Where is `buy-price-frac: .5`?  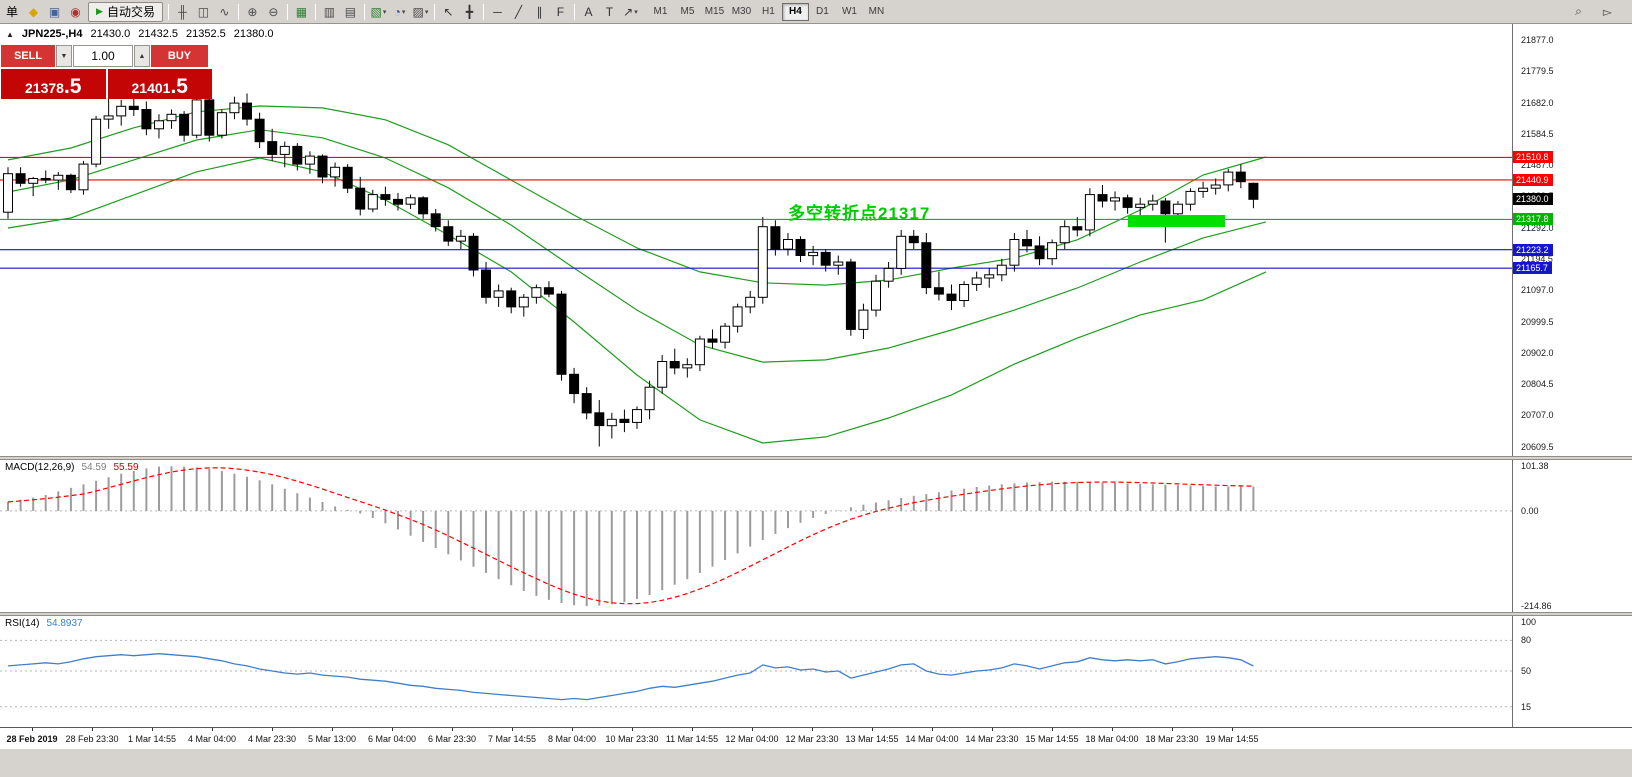
buy-price-frac: .5 is located at coordinates (179, 87).